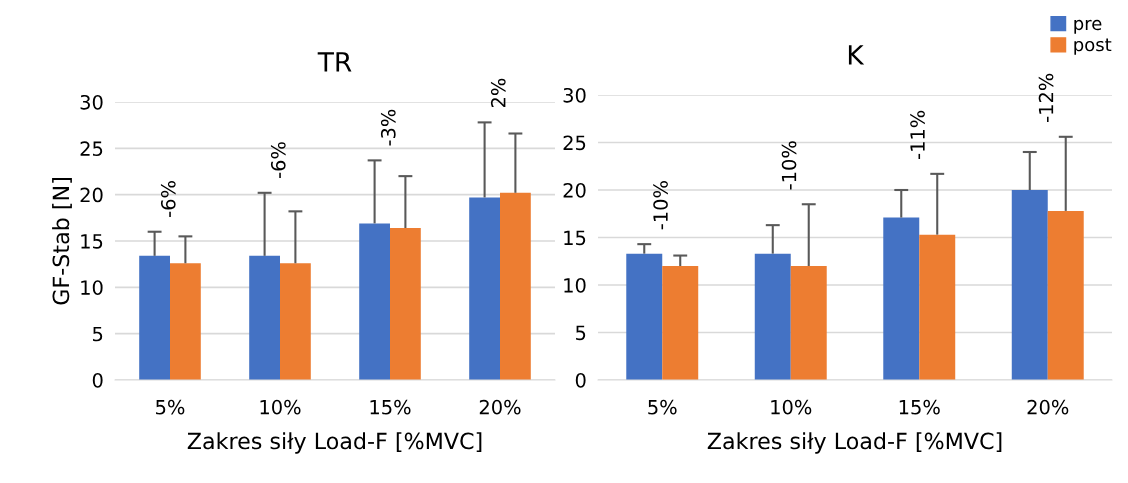 This screenshot has width=1128, height=483. What do you see at coordinates (334, 62) in the screenshot?
I see `chart-title: TR` at bounding box center [334, 62].